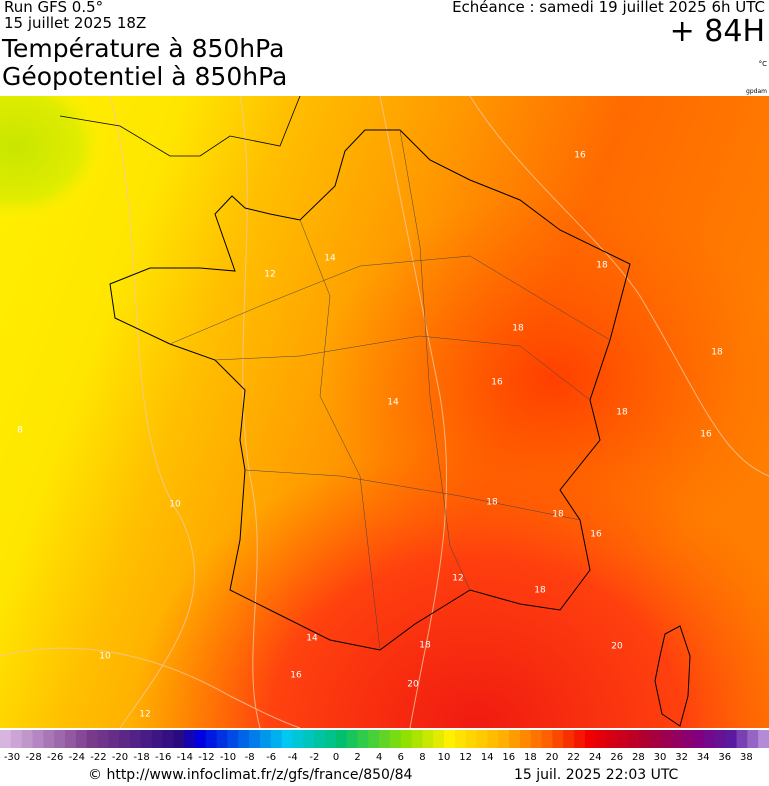 The width and height of the screenshot is (769, 786). Describe the element at coordinates (596, 775) in the screenshot. I see `generated-time: 15 juil. 2025 22:03 UTC` at that location.